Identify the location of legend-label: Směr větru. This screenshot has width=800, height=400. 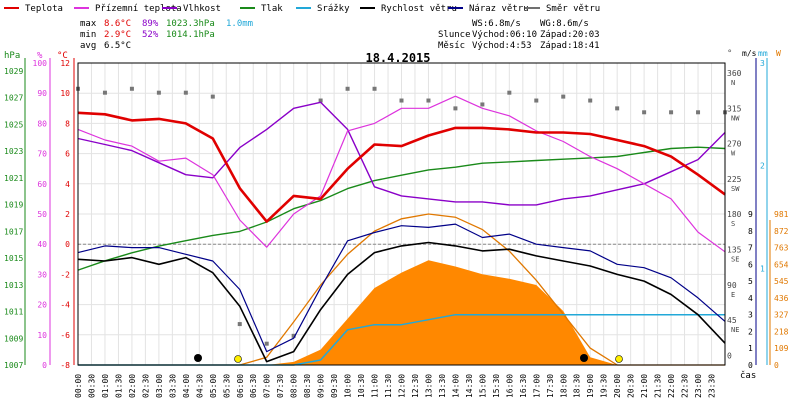
(573, 9).